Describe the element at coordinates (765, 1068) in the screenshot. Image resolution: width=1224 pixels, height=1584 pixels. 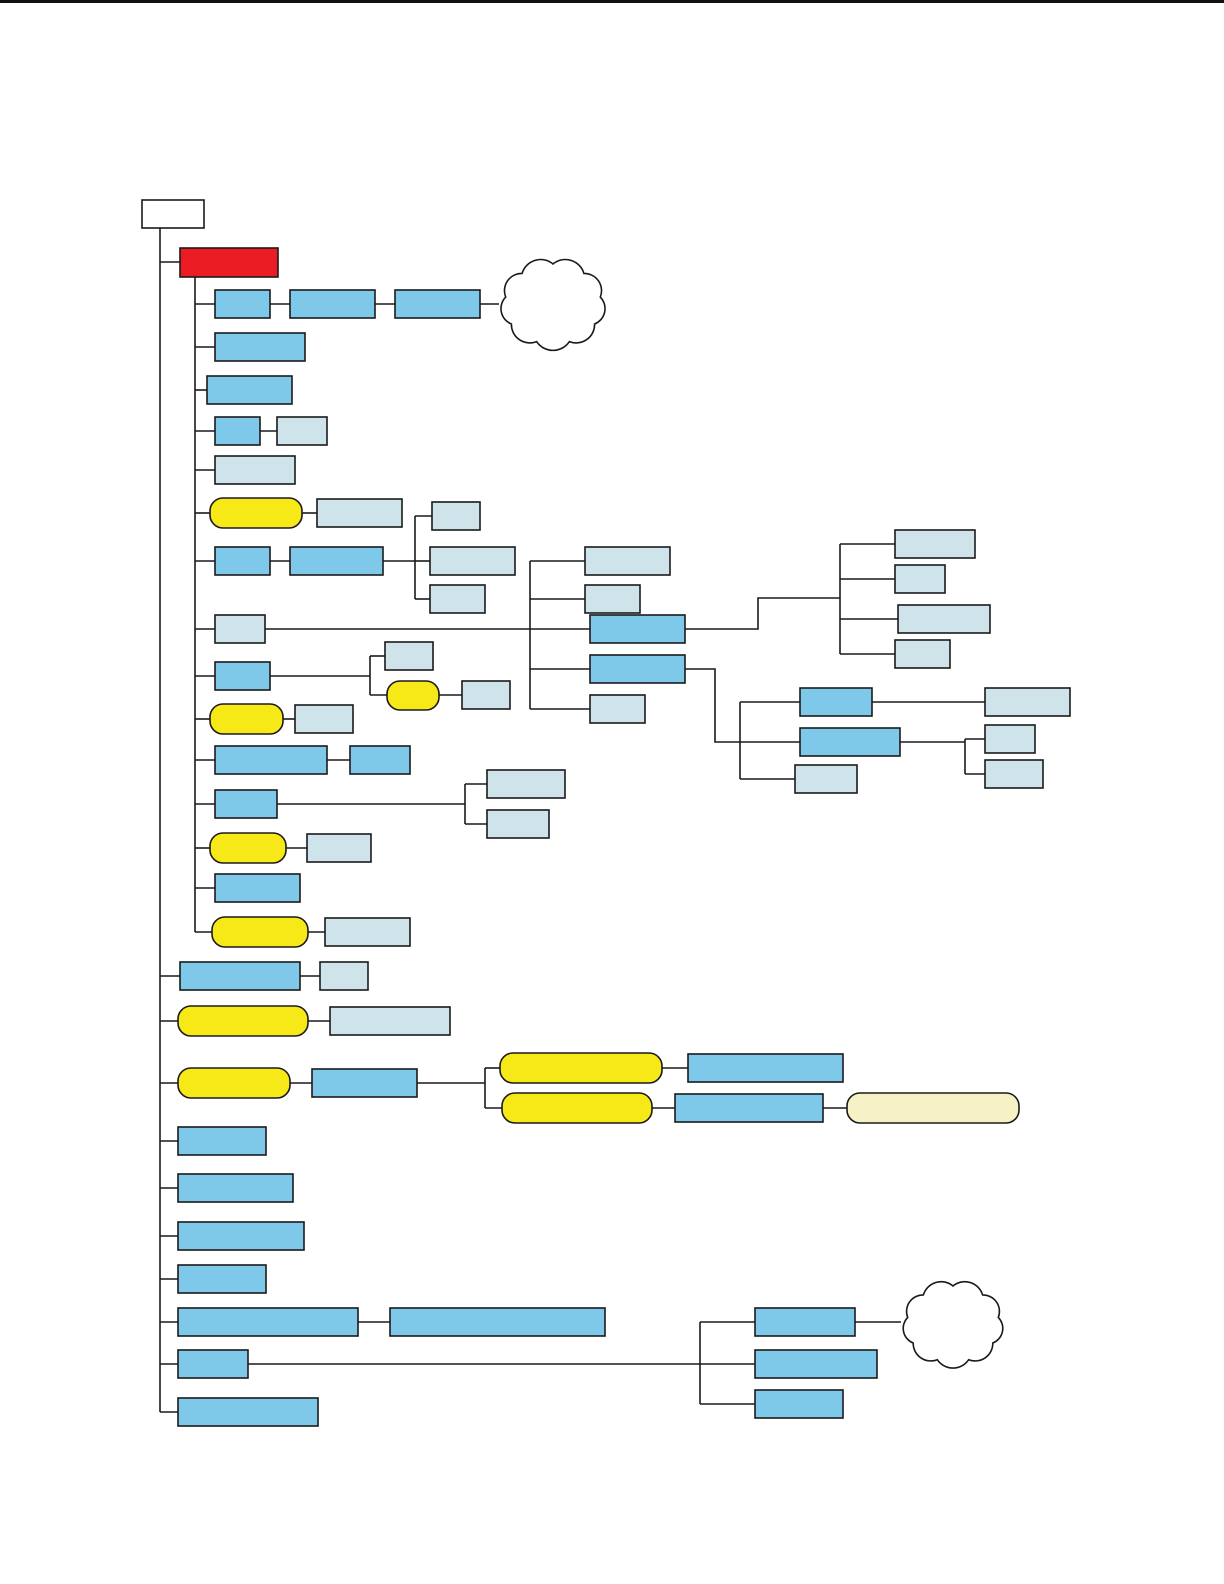
I see `flowchart-node-r4` at that location.